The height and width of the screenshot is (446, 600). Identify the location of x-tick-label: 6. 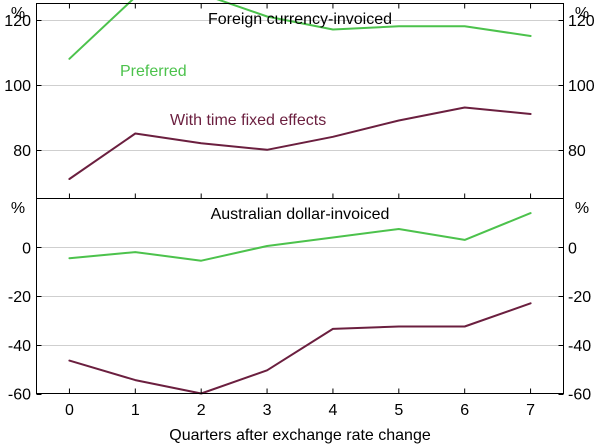
(464, 410).